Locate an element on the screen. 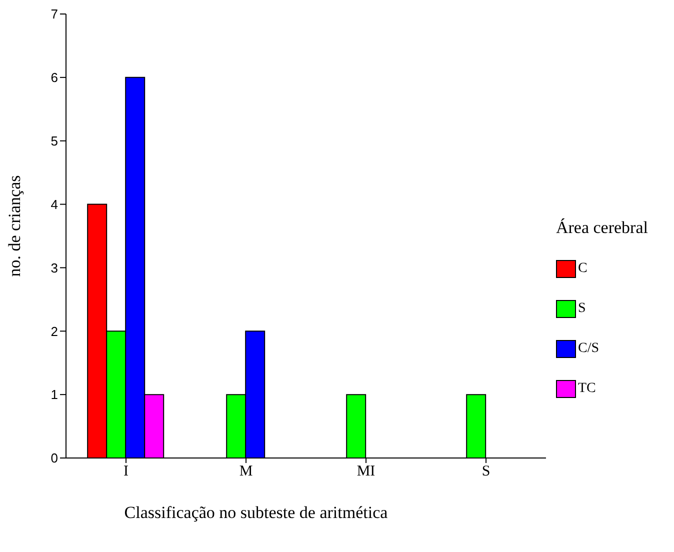 Image resolution: width=674 pixels, height=552 pixels. y-axis-title: no. de crianças is located at coordinates (14, 226).